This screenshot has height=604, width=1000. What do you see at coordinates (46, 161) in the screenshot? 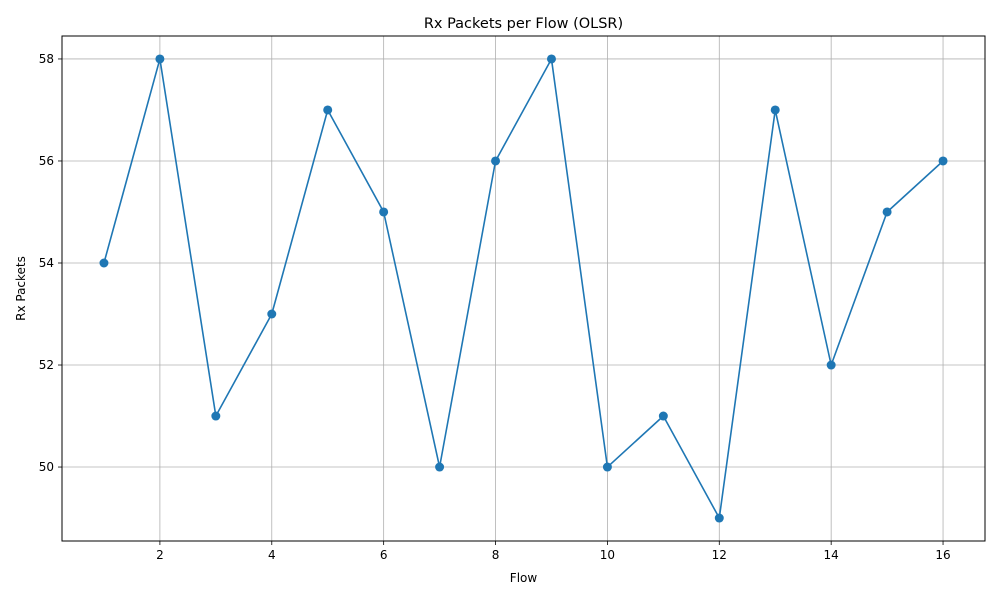
I see `y-tick-label: 56` at bounding box center [46, 161].